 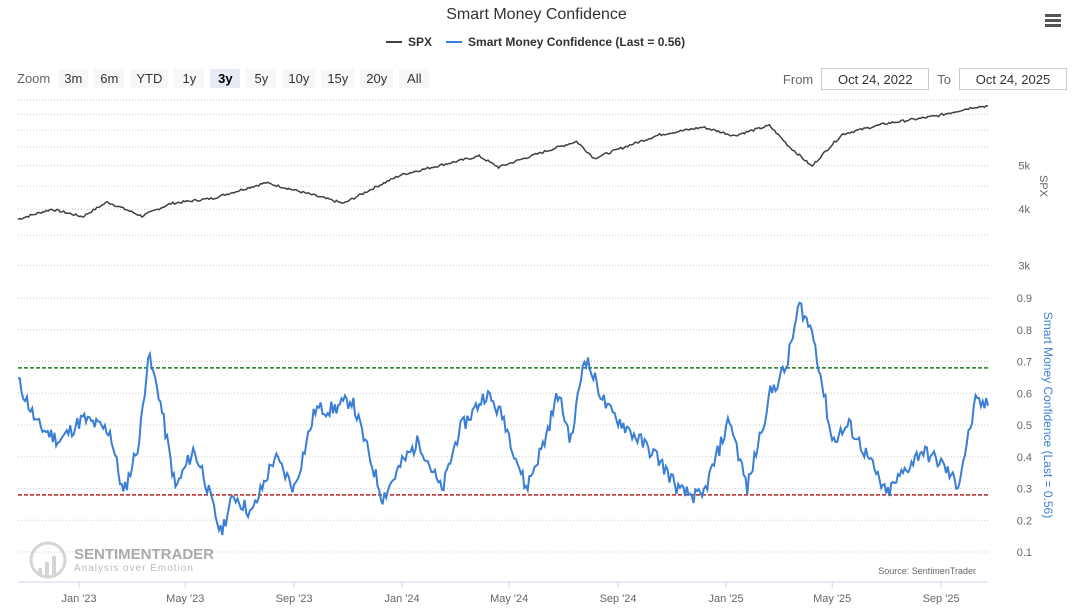 What do you see at coordinates (832, 599) in the screenshot?
I see `x-tick-label: May '25` at bounding box center [832, 599].